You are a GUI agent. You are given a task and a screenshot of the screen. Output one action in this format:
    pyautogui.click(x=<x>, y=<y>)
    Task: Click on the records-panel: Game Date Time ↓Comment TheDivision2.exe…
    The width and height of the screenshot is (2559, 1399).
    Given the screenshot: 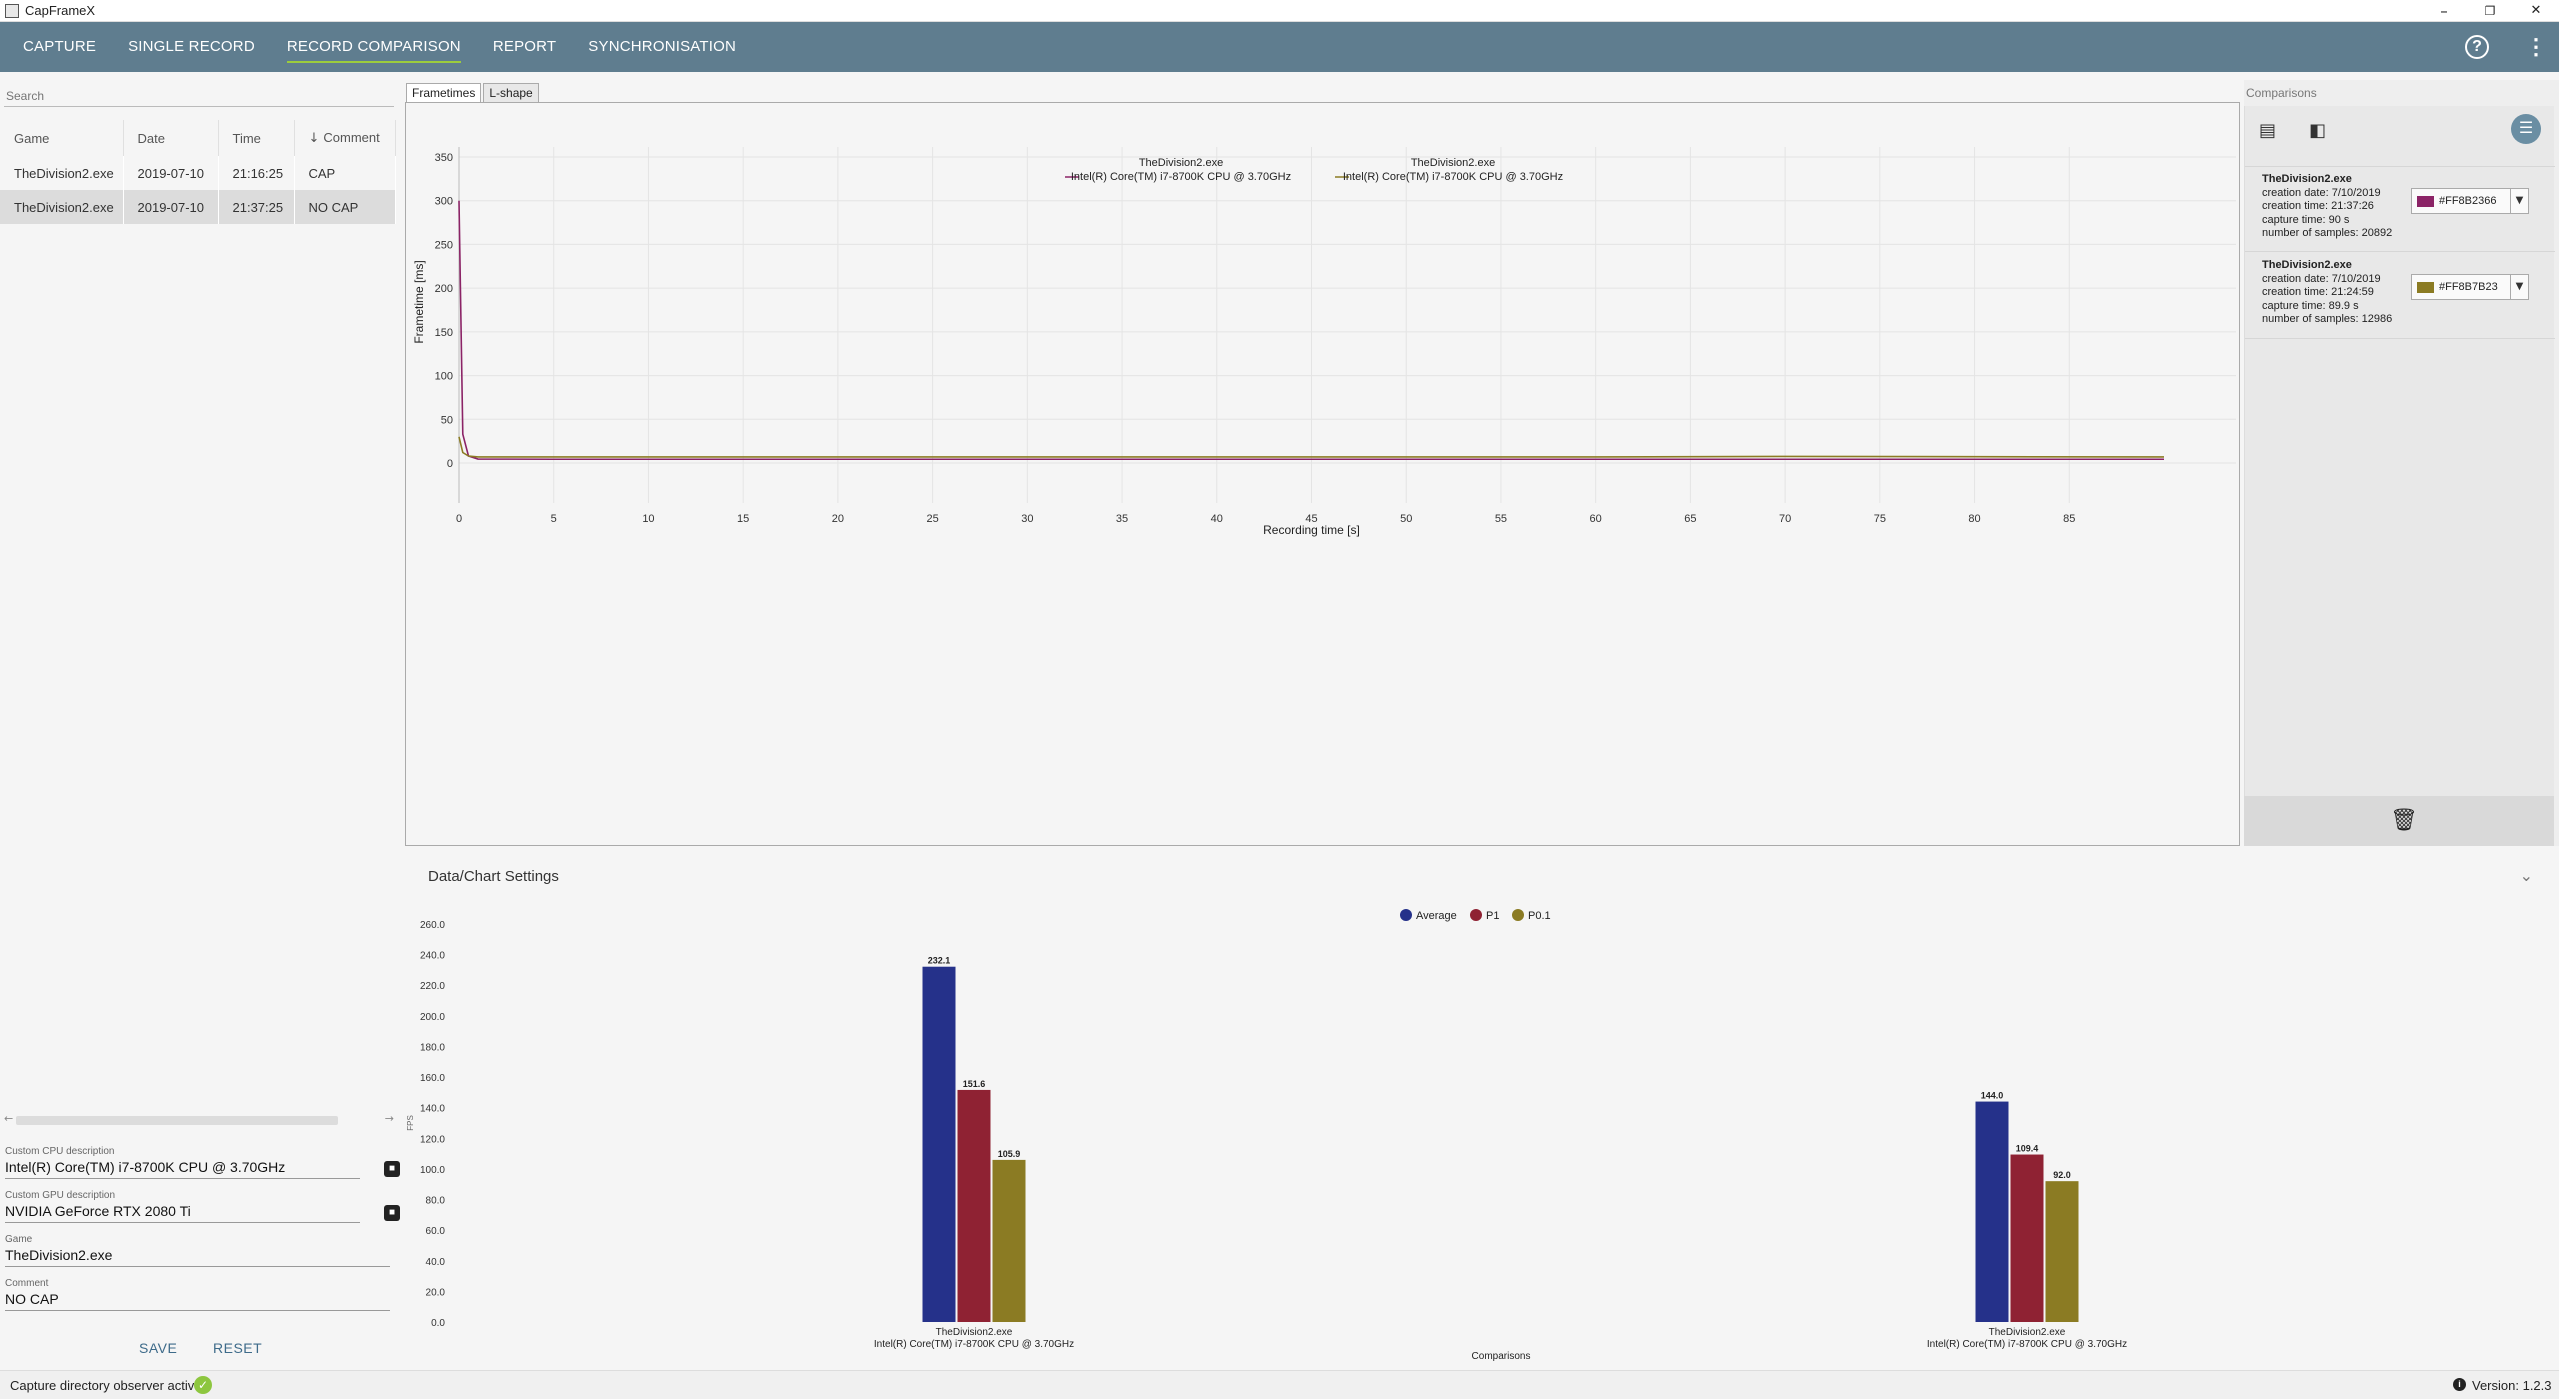 What is the action you would take?
    pyautogui.click(x=200, y=725)
    